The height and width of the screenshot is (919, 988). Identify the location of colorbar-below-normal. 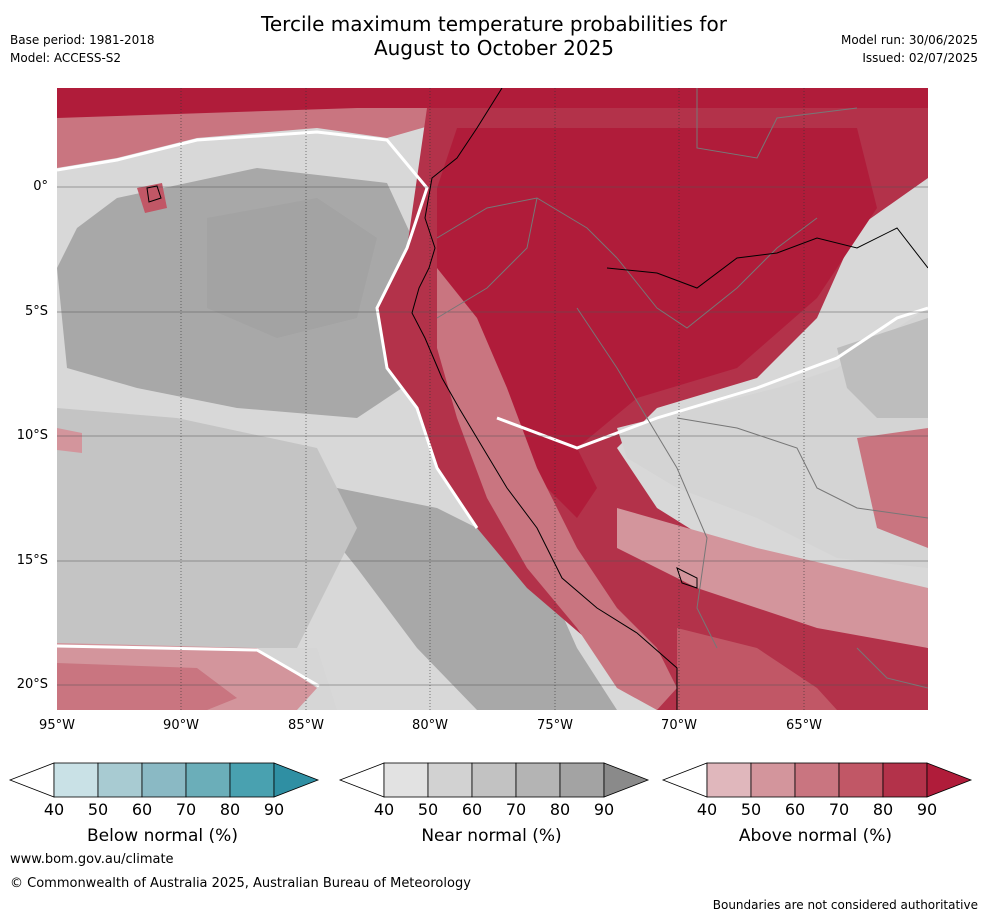
(164, 780).